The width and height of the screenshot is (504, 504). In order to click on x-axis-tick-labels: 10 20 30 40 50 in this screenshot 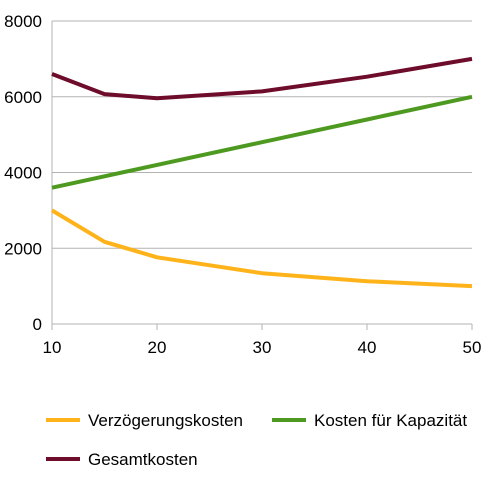, I will do `click(262, 347)`.